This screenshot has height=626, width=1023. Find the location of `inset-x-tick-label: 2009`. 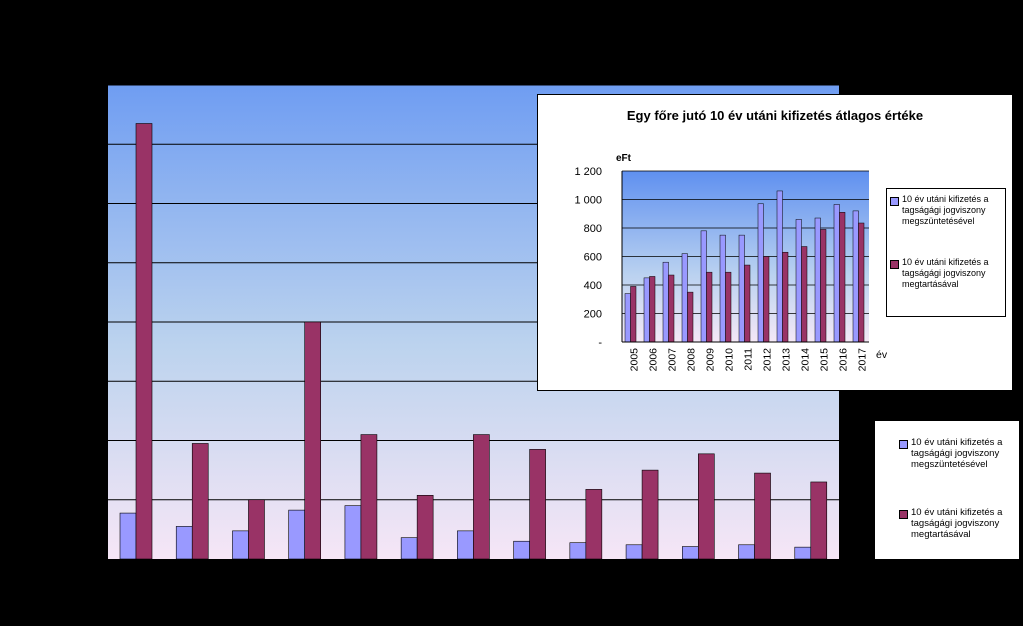

inset-x-tick-label: 2009 is located at coordinates (710, 360).